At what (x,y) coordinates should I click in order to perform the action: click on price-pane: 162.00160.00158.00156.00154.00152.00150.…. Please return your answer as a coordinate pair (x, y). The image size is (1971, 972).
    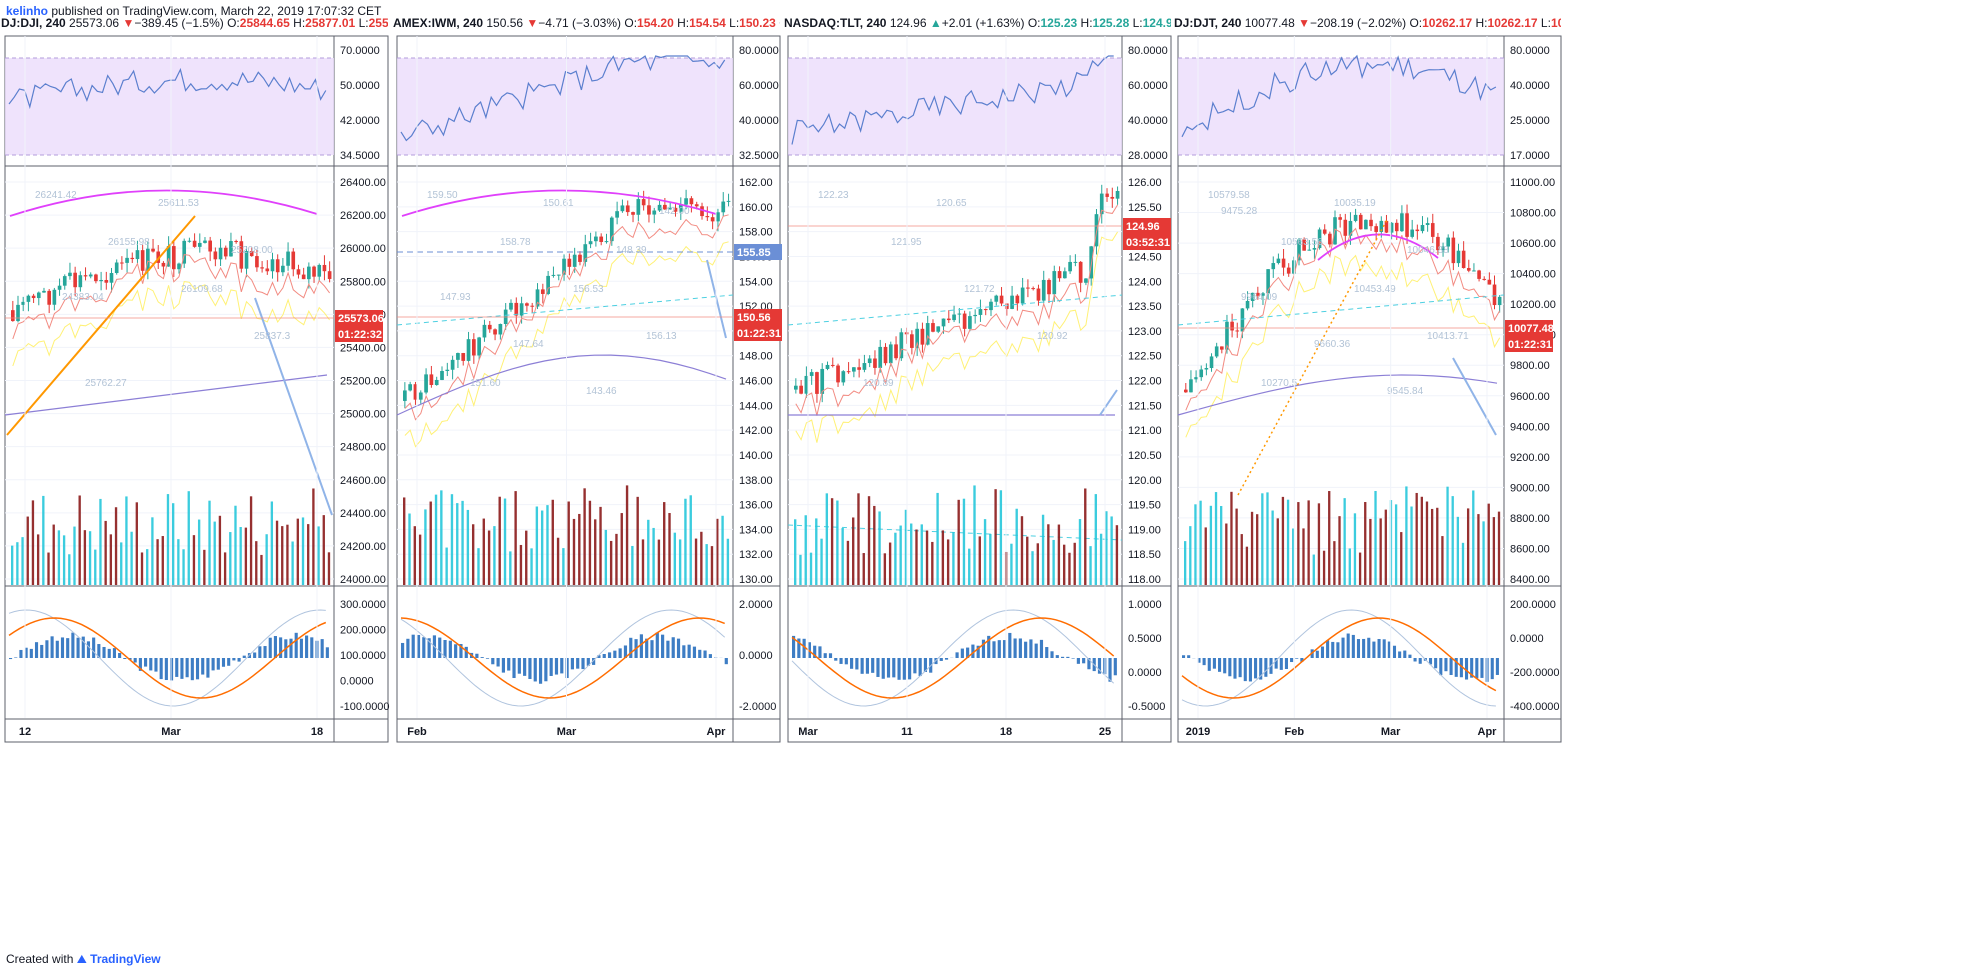
    Looking at the image, I should click on (589, 381).